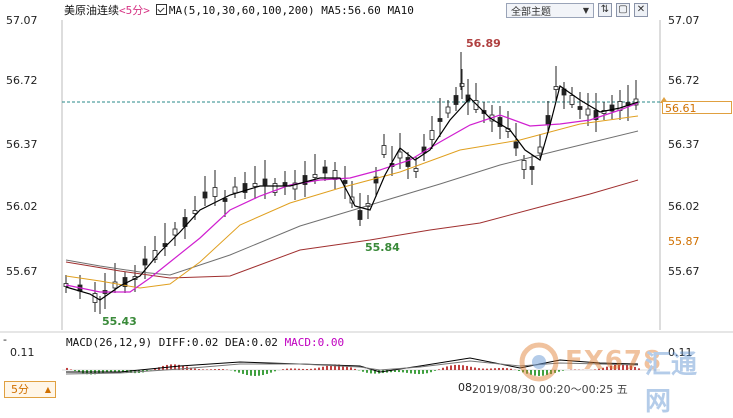  Describe the element at coordinates (619, 363) in the screenshot. I see `fx678-watermark: FX678 汇通网` at that location.